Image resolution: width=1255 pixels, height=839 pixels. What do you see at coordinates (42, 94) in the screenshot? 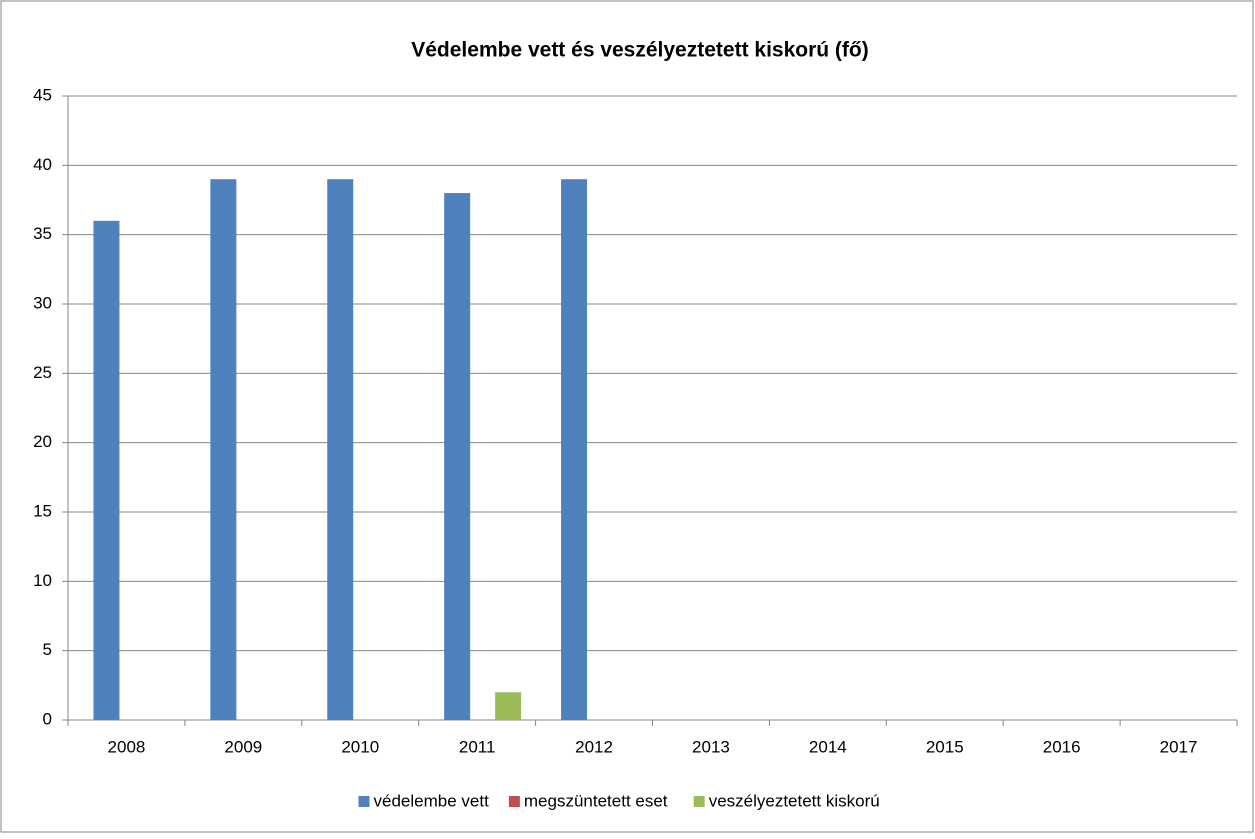
I see `y-tick-label: 45` at bounding box center [42, 94].